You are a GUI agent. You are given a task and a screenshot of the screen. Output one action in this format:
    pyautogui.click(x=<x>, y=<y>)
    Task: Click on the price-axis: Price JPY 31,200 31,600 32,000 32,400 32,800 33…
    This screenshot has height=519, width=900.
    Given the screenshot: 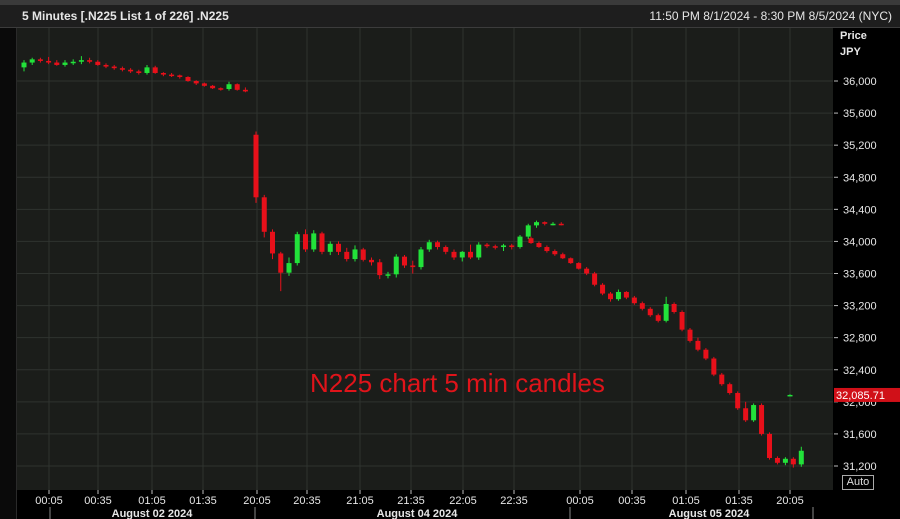 What is the action you would take?
    pyautogui.click(x=867, y=259)
    